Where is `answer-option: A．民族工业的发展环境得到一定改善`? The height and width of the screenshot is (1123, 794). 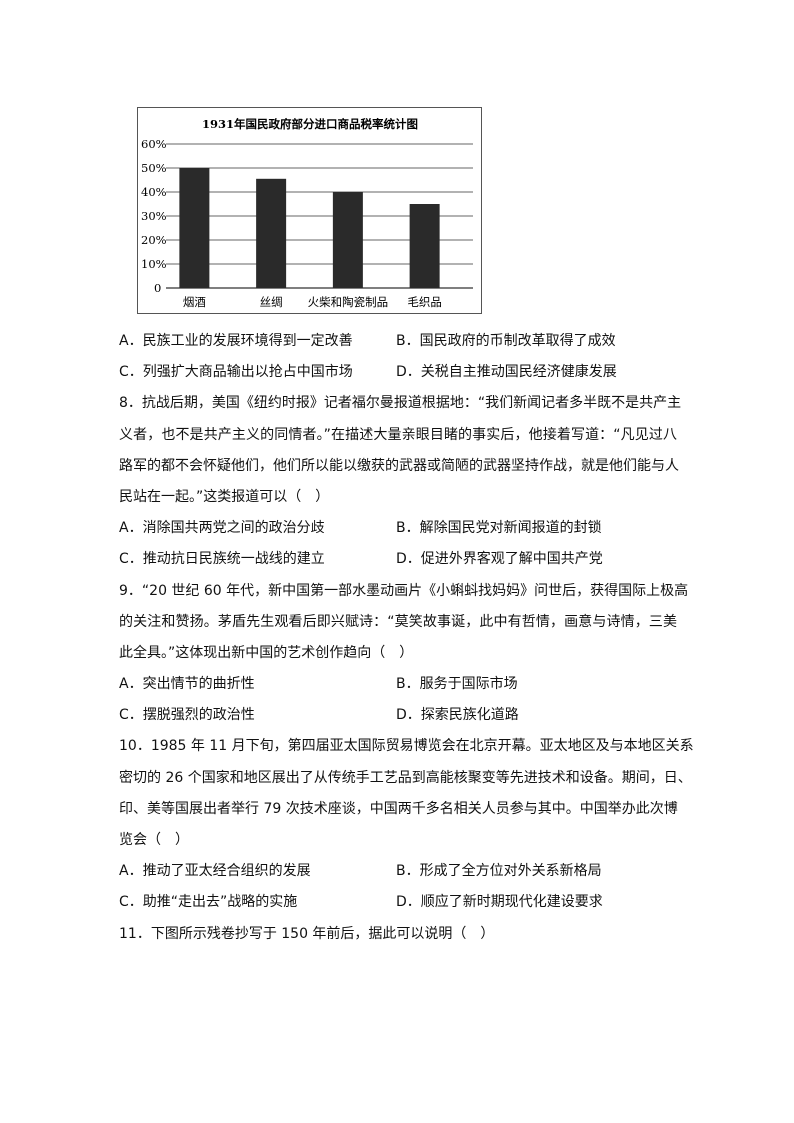
answer-option: A．民族工业的发展环境得到一定改善 is located at coordinates (236, 341).